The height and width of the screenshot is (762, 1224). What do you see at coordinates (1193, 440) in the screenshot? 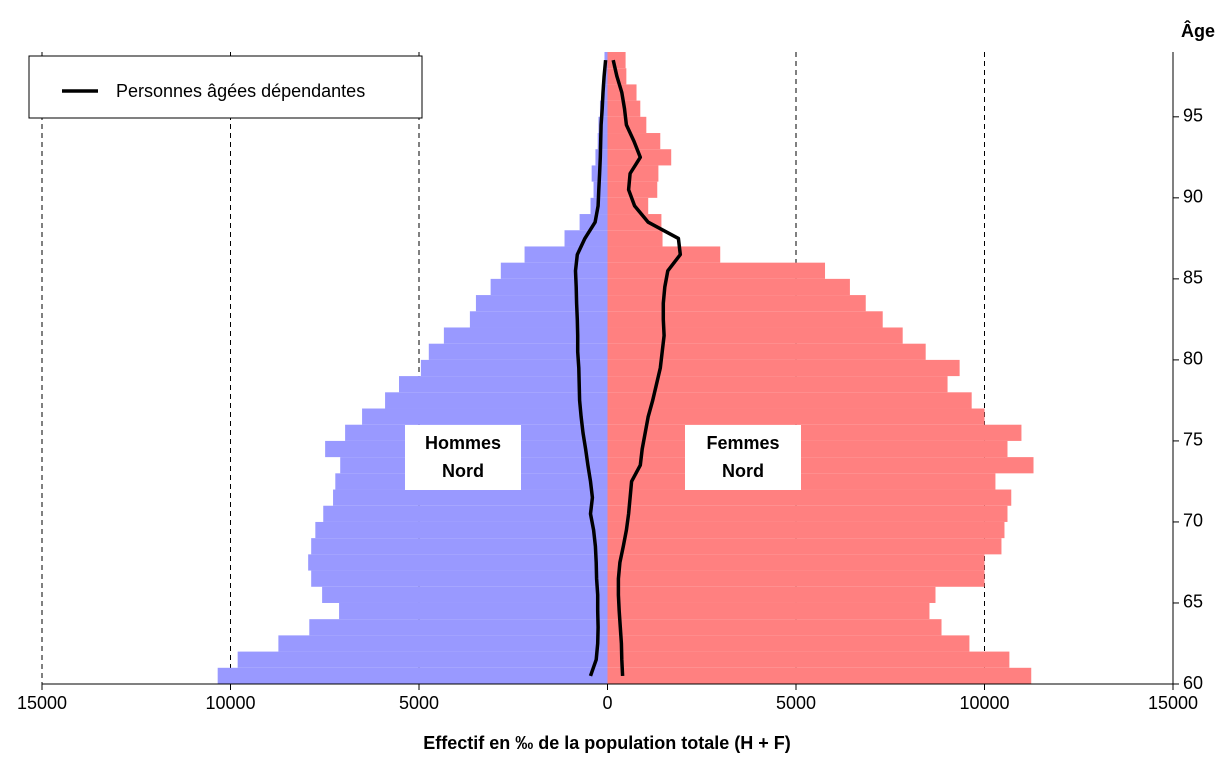
I see `y-tick-label: 75` at bounding box center [1193, 440].